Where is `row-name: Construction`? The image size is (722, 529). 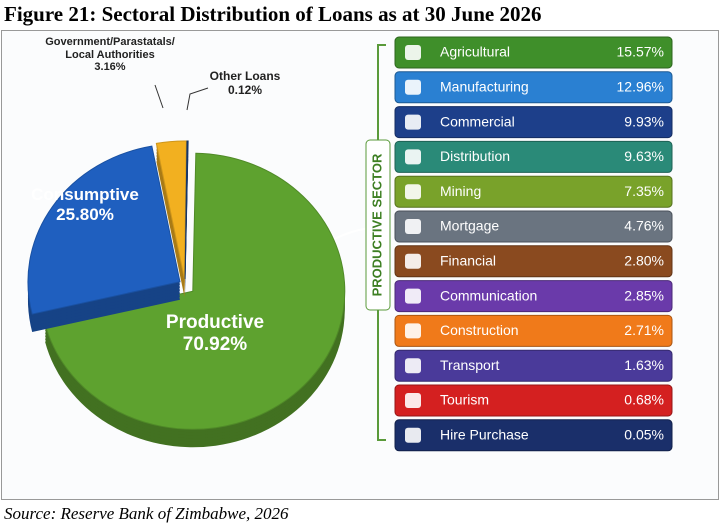
row-name: Construction is located at coordinates (479, 330).